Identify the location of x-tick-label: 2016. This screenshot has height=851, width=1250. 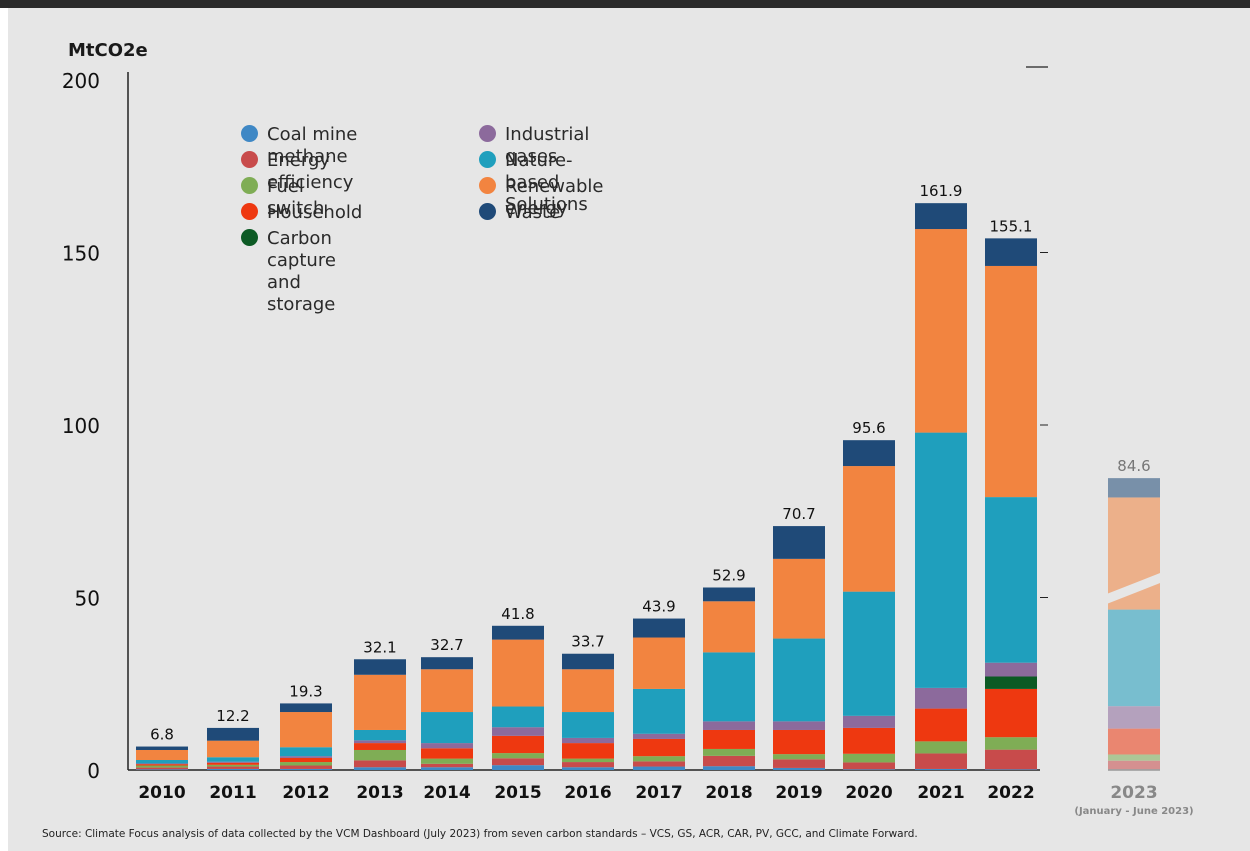
(587, 793).